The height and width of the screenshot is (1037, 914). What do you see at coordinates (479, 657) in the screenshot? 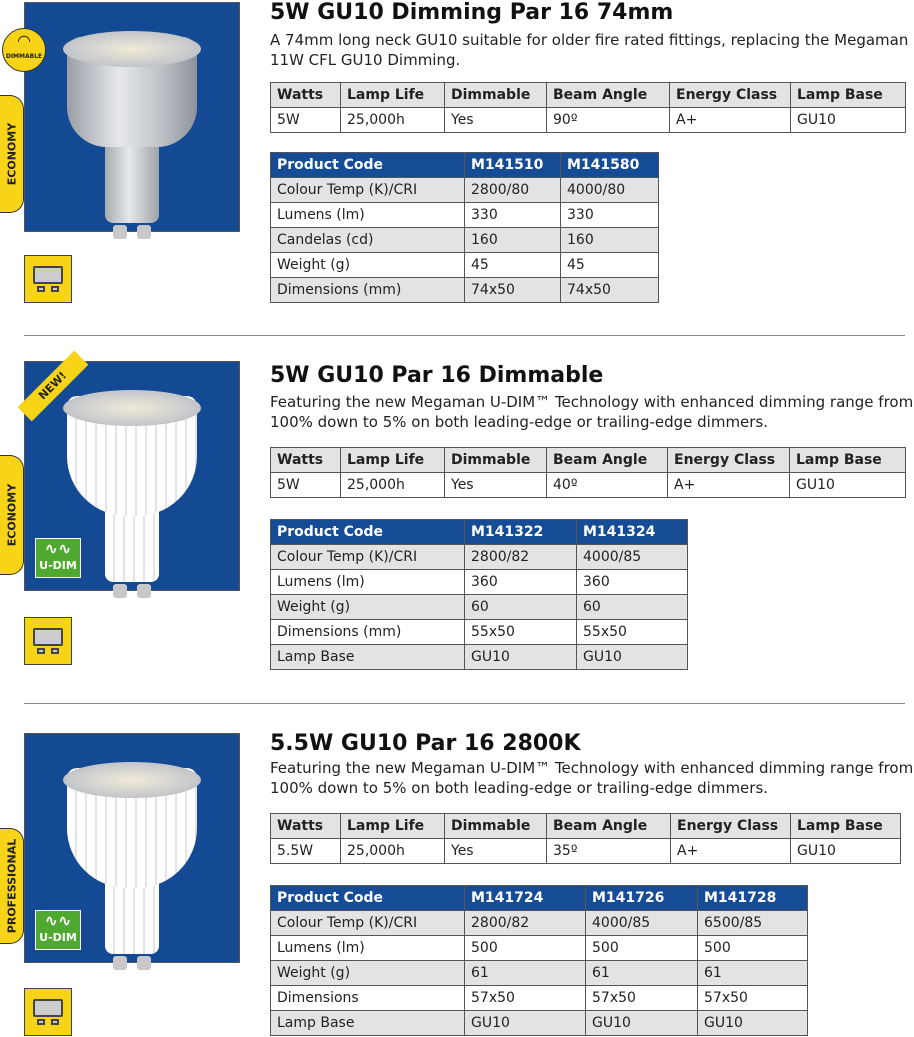
I see `table-row: Lamp Base GU10 GU10` at bounding box center [479, 657].